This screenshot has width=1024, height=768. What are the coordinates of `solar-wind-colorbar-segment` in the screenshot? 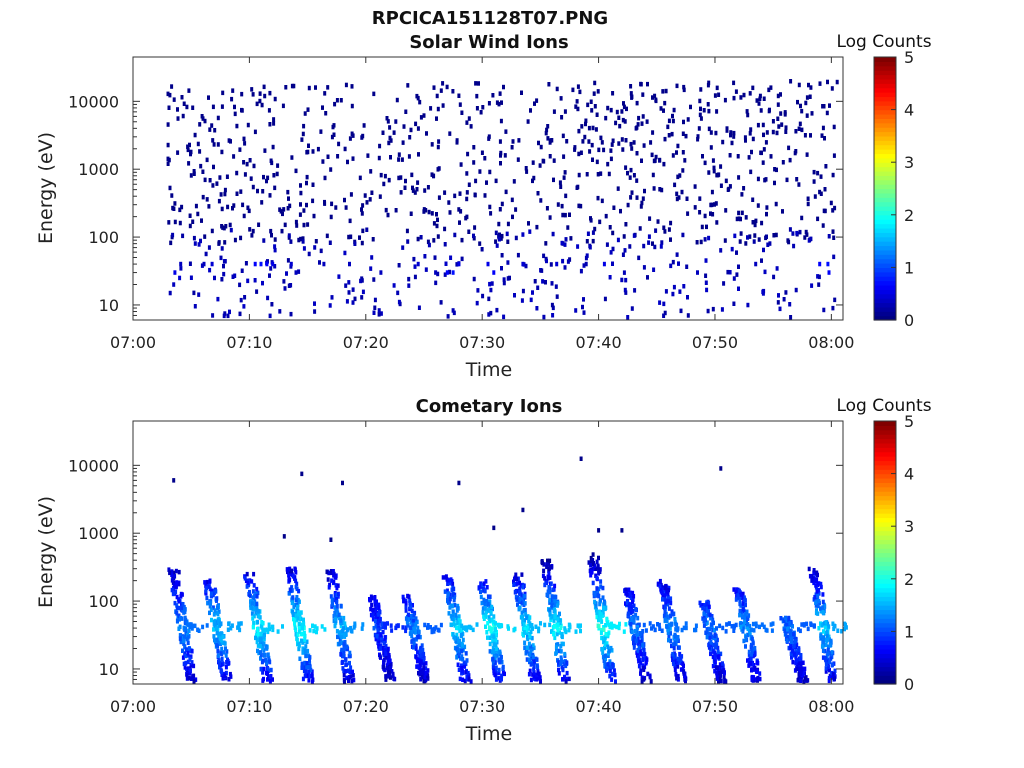 It's located at (885, 64).